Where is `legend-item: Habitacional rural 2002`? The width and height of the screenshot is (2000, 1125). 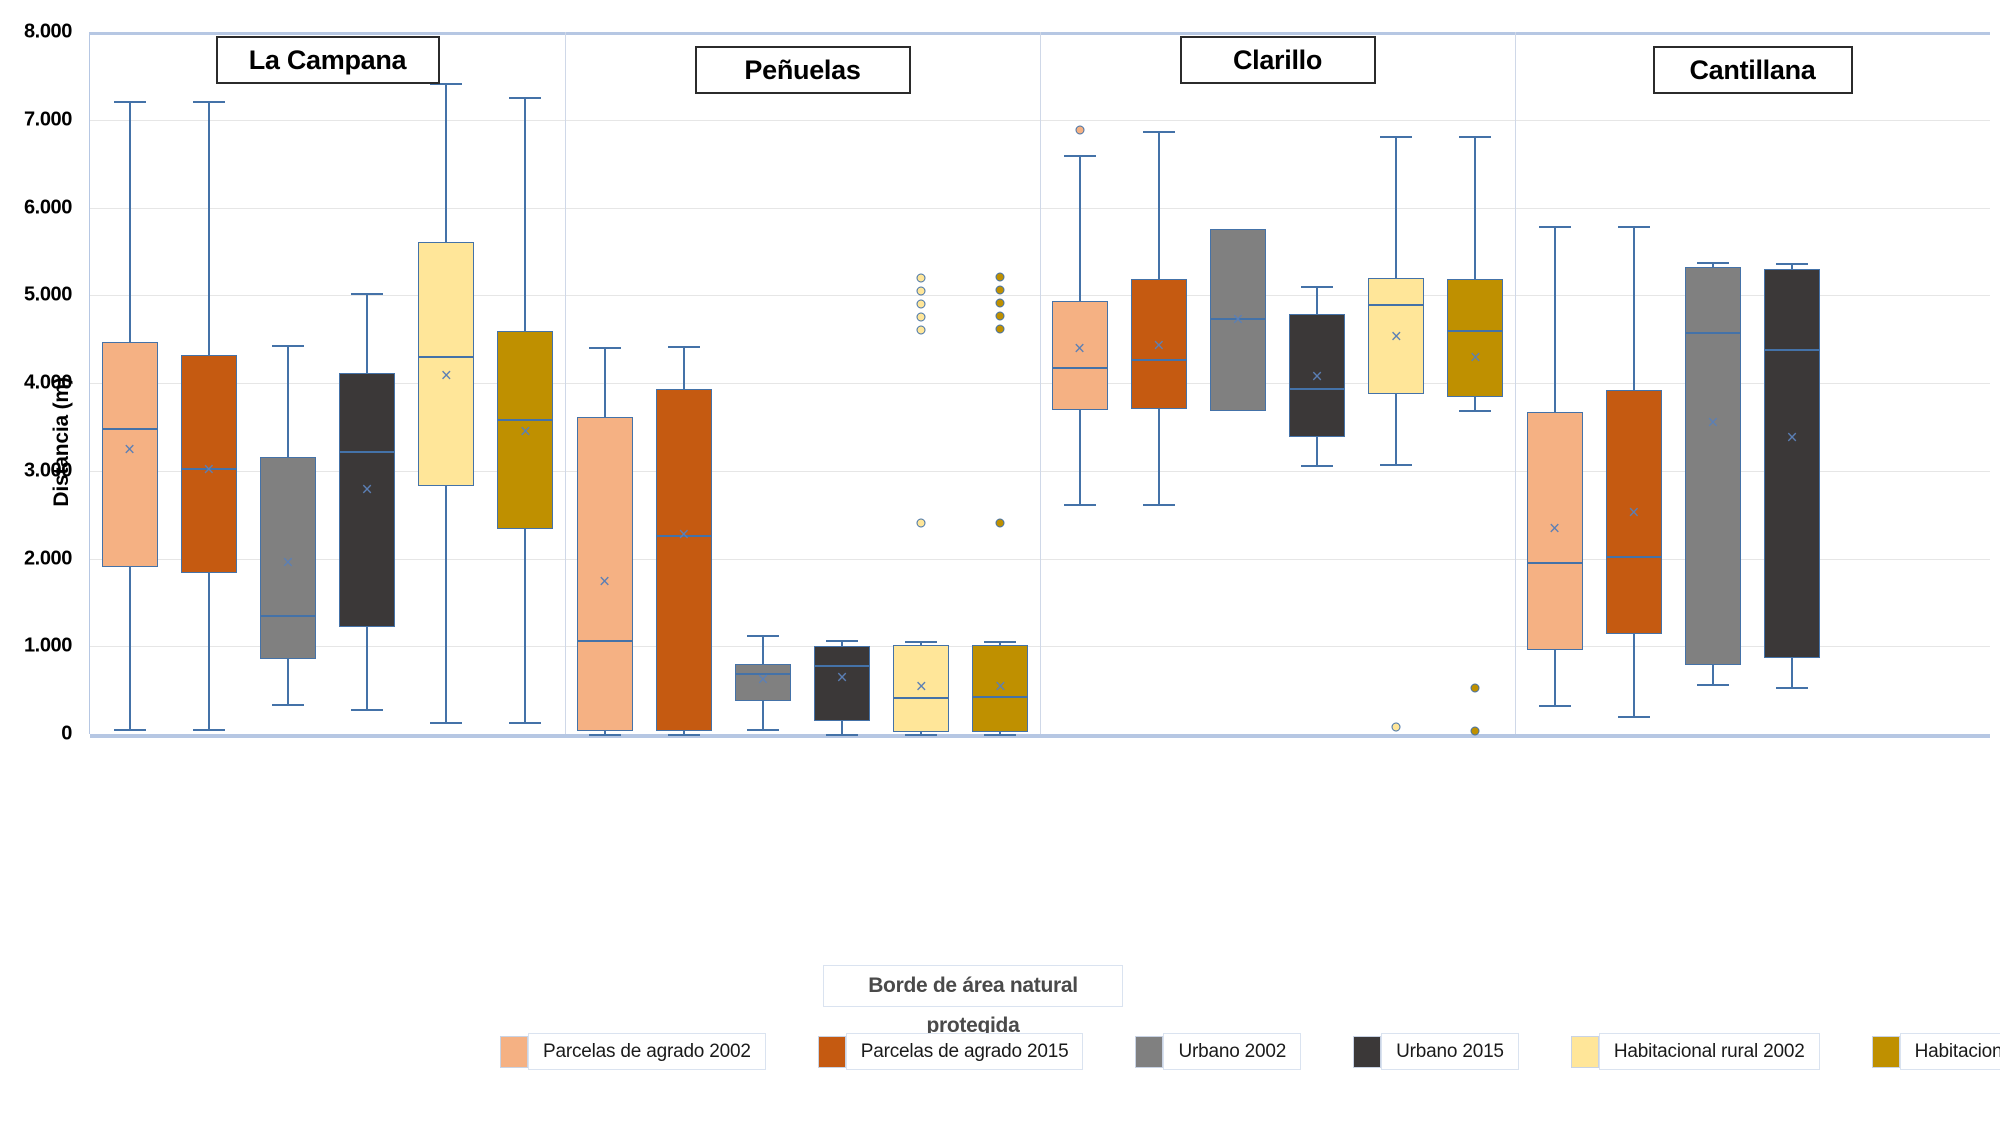 legend-item: Habitacional rural 2002 is located at coordinates (1695, 1051).